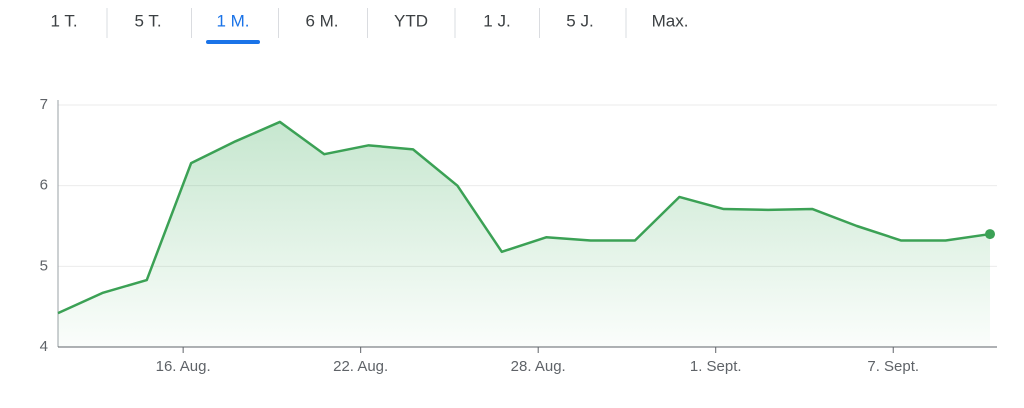 This screenshot has width=1024, height=408. Describe the element at coordinates (496, 20) in the screenshot. I see `range-tab: 1 J.` at that location.